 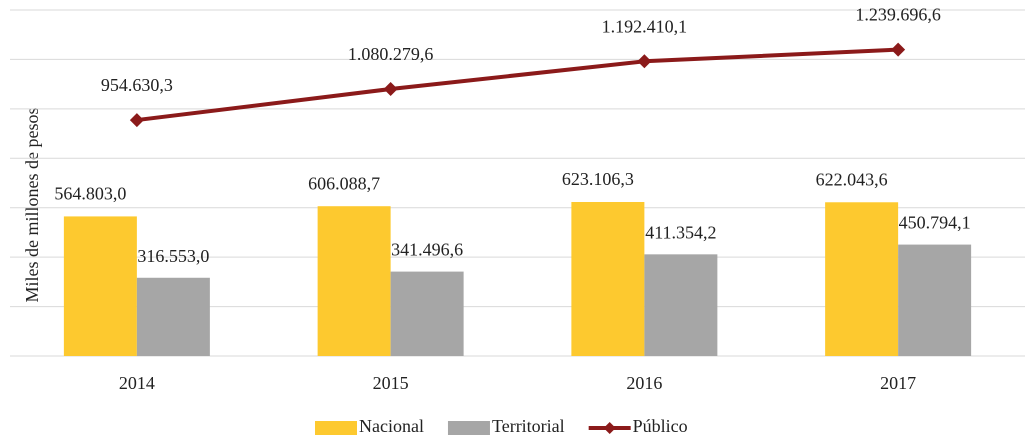 I want to click on x-tick-label: 2015, so click(x=391, y=383).